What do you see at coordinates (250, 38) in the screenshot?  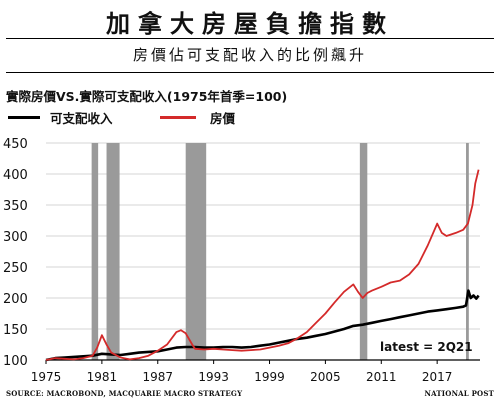 I see `title-rule` at bounding box center [250, 38].